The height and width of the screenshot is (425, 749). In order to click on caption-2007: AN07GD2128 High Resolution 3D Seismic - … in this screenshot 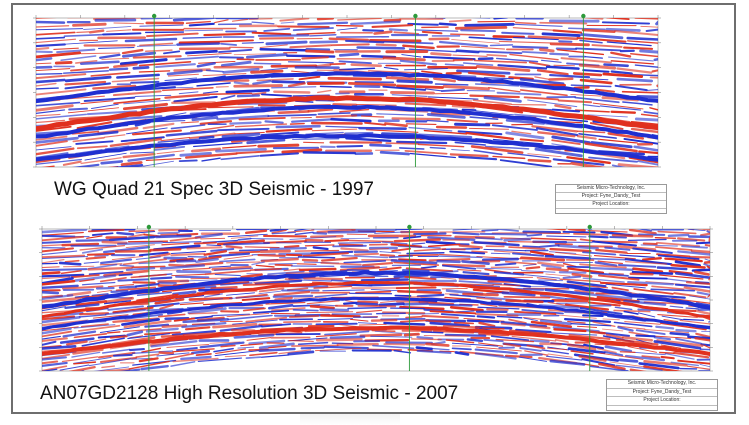, I will do `click(249, 393)`.